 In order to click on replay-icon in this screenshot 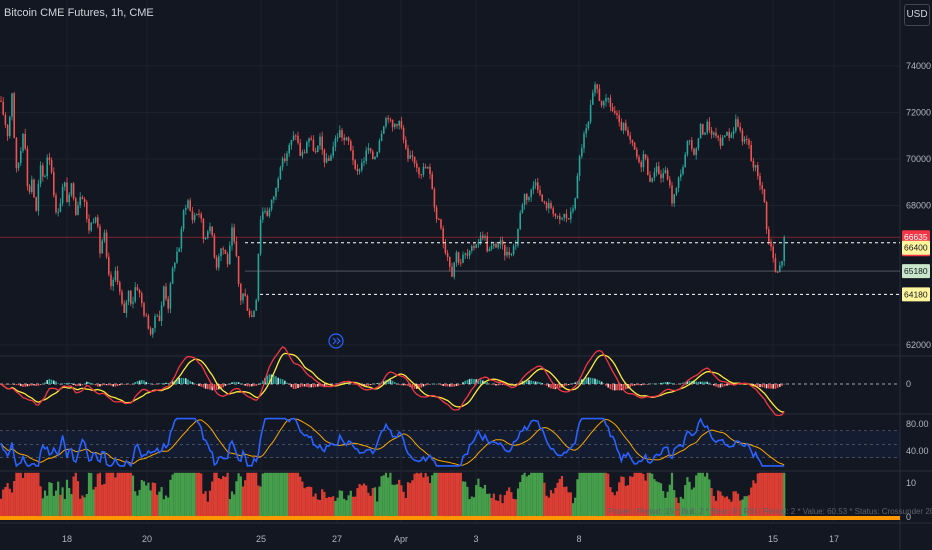, I will do `click(336, 341)`.